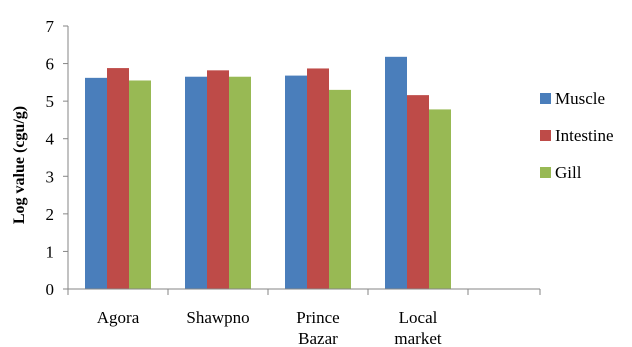 The height and width of the screenshot is (347, 632). I want to click on legend: Muscle Intestine Gill, so click(577, 135).